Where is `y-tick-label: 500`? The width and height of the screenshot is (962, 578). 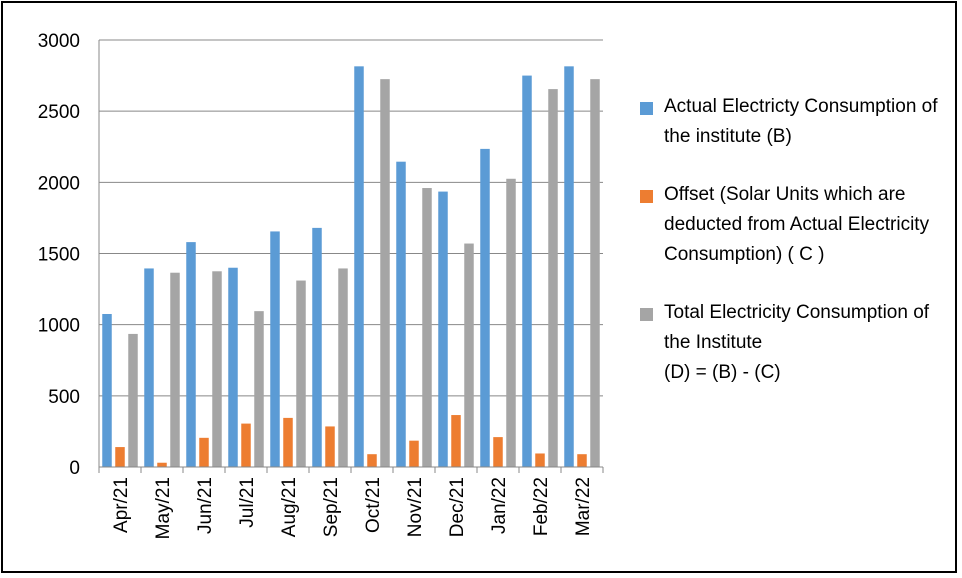 y-tick-label: 500 is located at coordinates (64, 397).